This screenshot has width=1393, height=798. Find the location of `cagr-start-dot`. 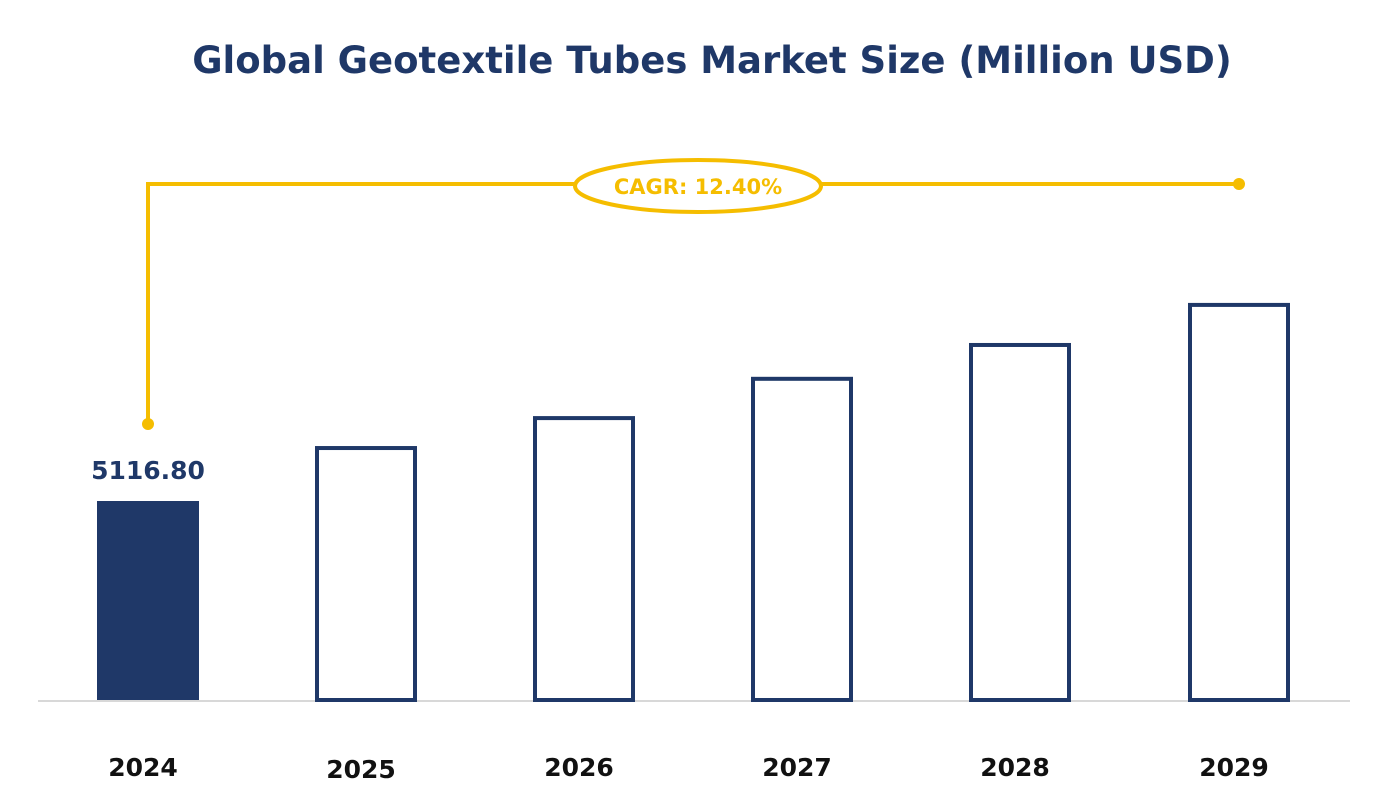

cagr-start-dot is located at coordinates (148, 424).